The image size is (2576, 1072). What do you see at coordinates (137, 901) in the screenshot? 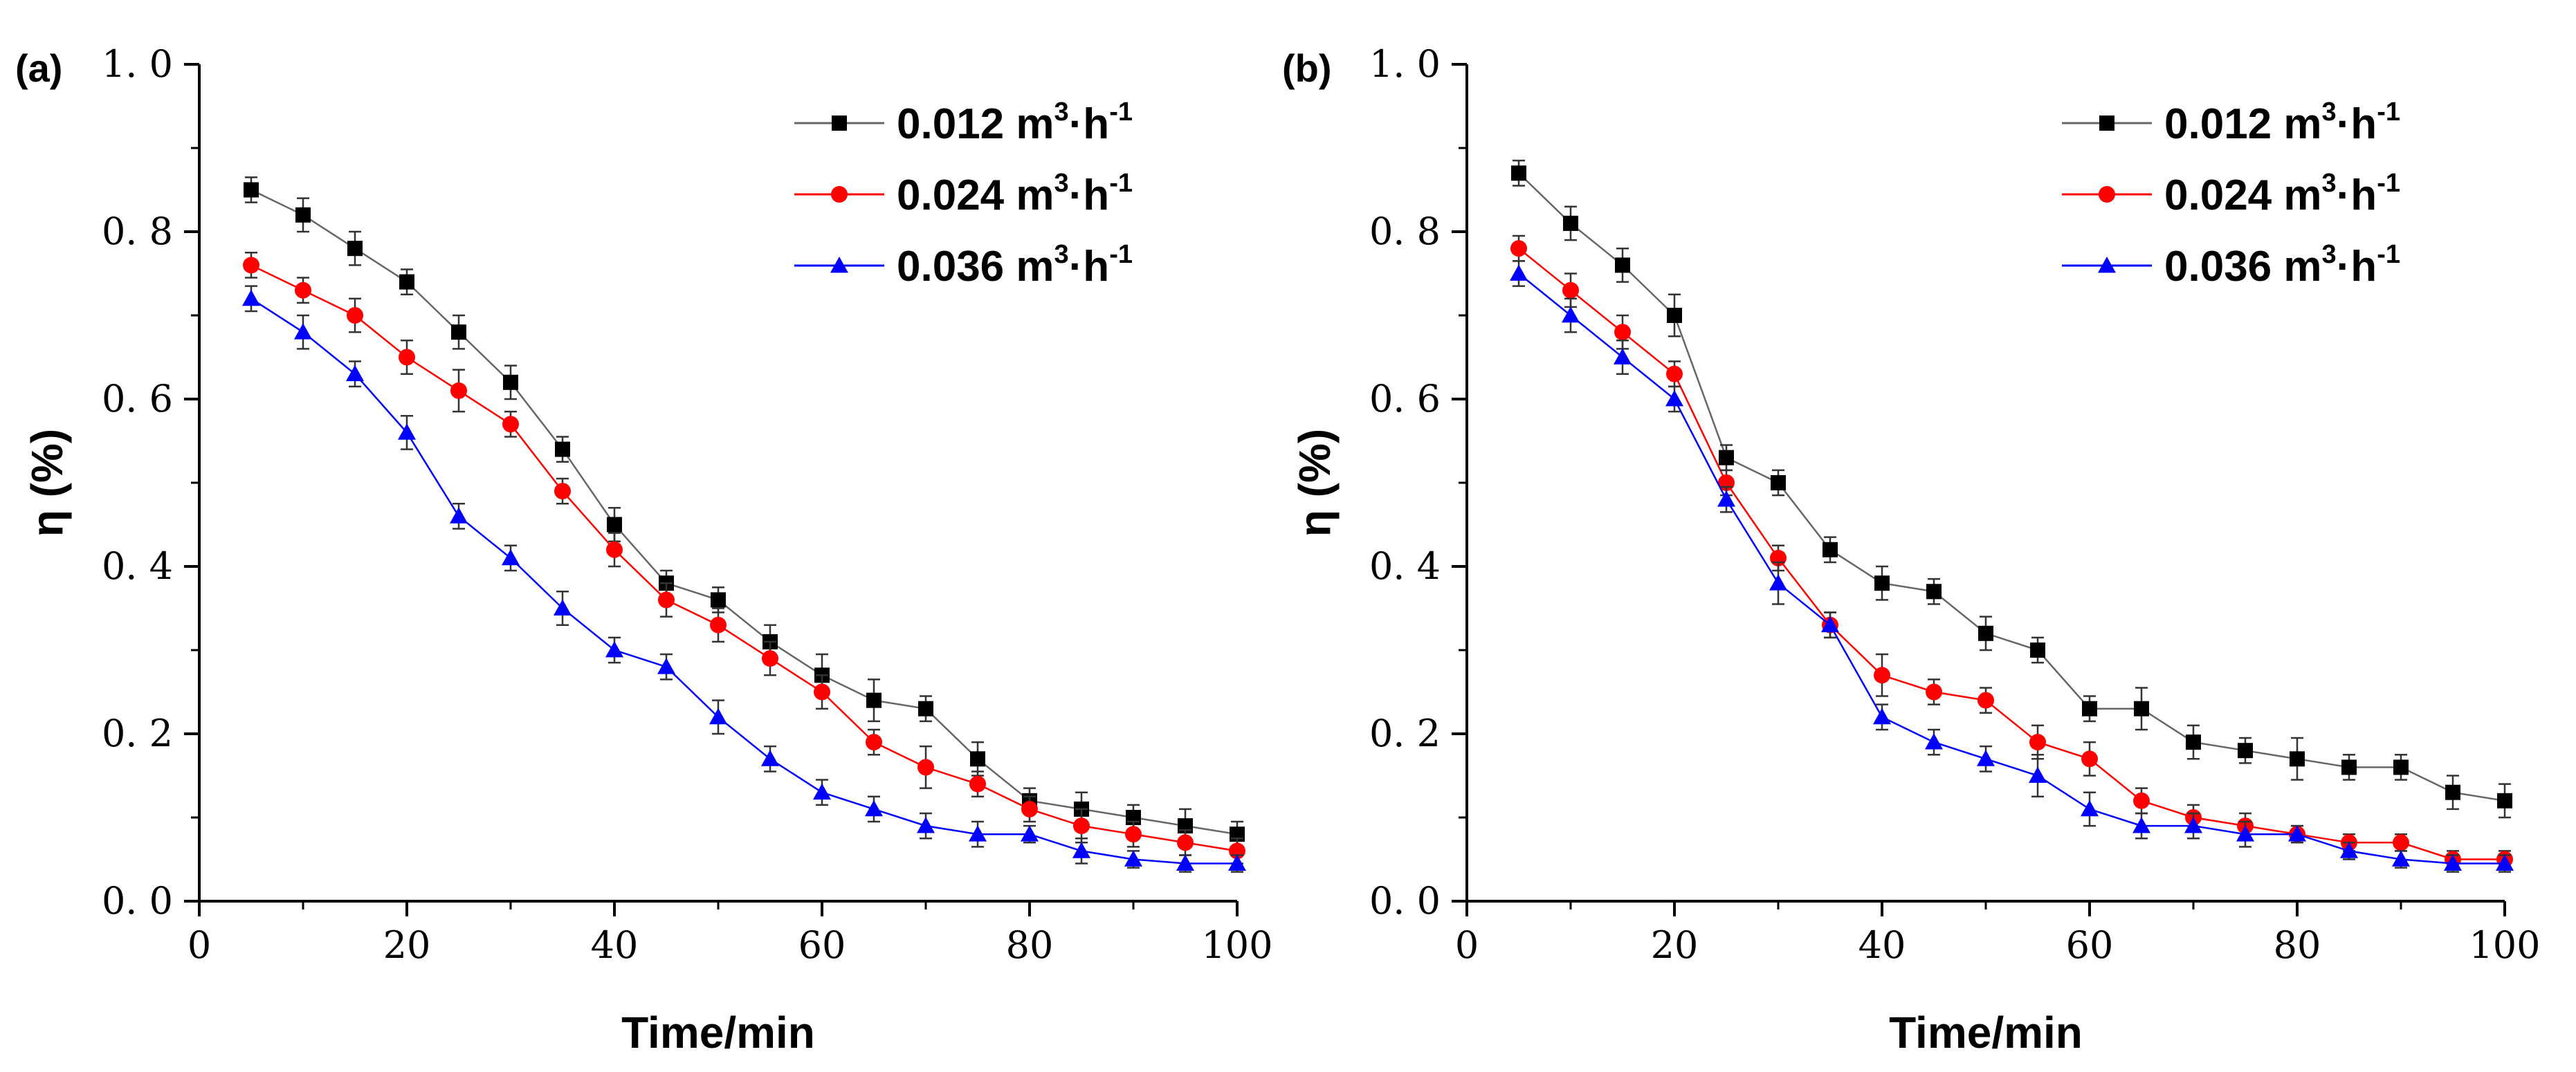
I see `y-tick-label: 0. 0` at bounding box center [137, 901].